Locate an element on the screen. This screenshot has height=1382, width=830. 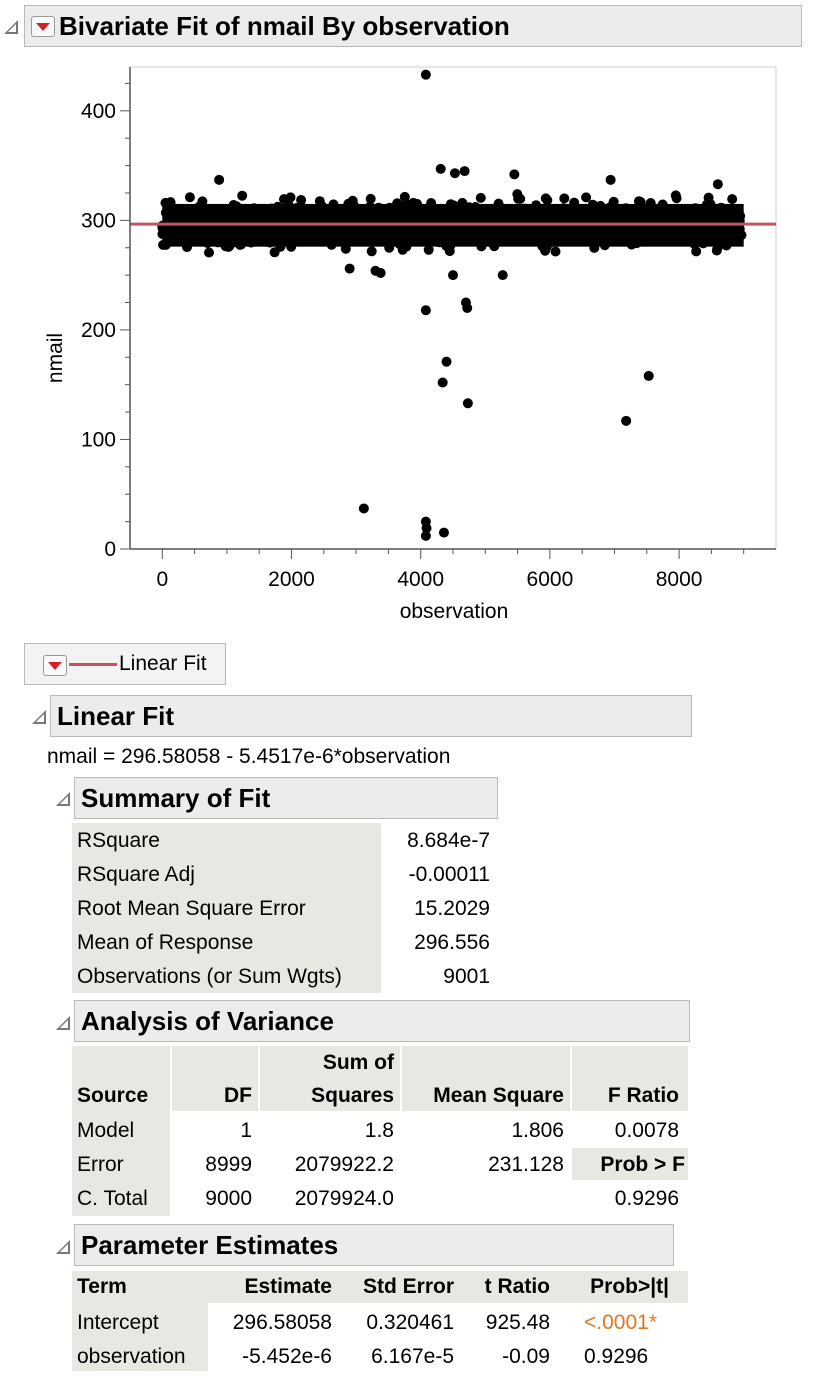
pe-col-std-error: Std Error is located at coordinates (408, 1286).